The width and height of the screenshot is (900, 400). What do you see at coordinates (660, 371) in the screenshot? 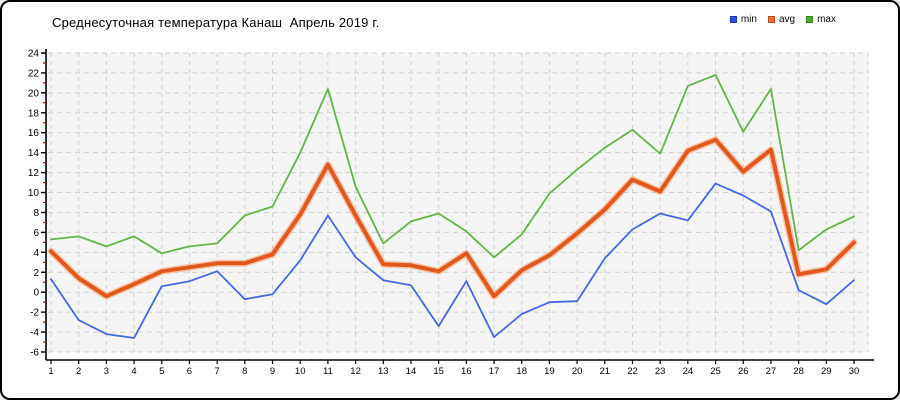
I see `svg-text: 23` at bounding box center [660, 371].